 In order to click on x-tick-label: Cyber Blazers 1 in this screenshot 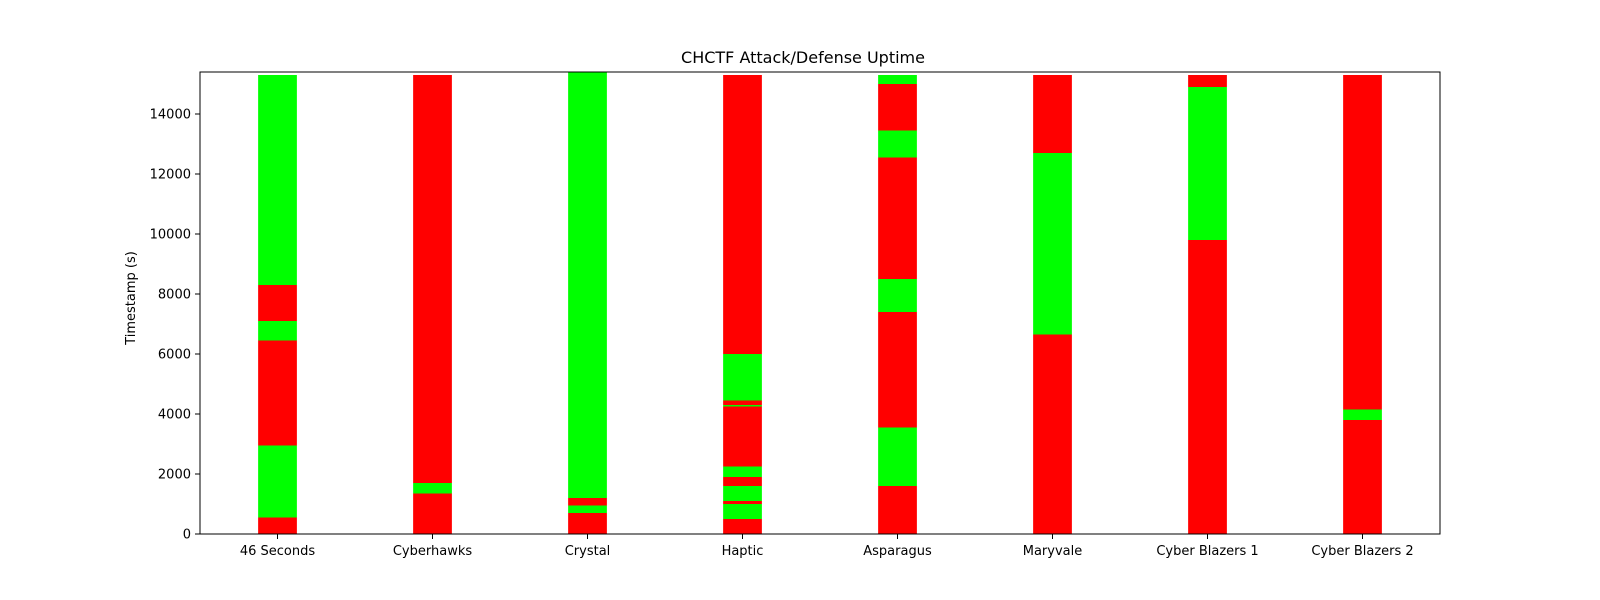, I will do `click(1207, 551)`.